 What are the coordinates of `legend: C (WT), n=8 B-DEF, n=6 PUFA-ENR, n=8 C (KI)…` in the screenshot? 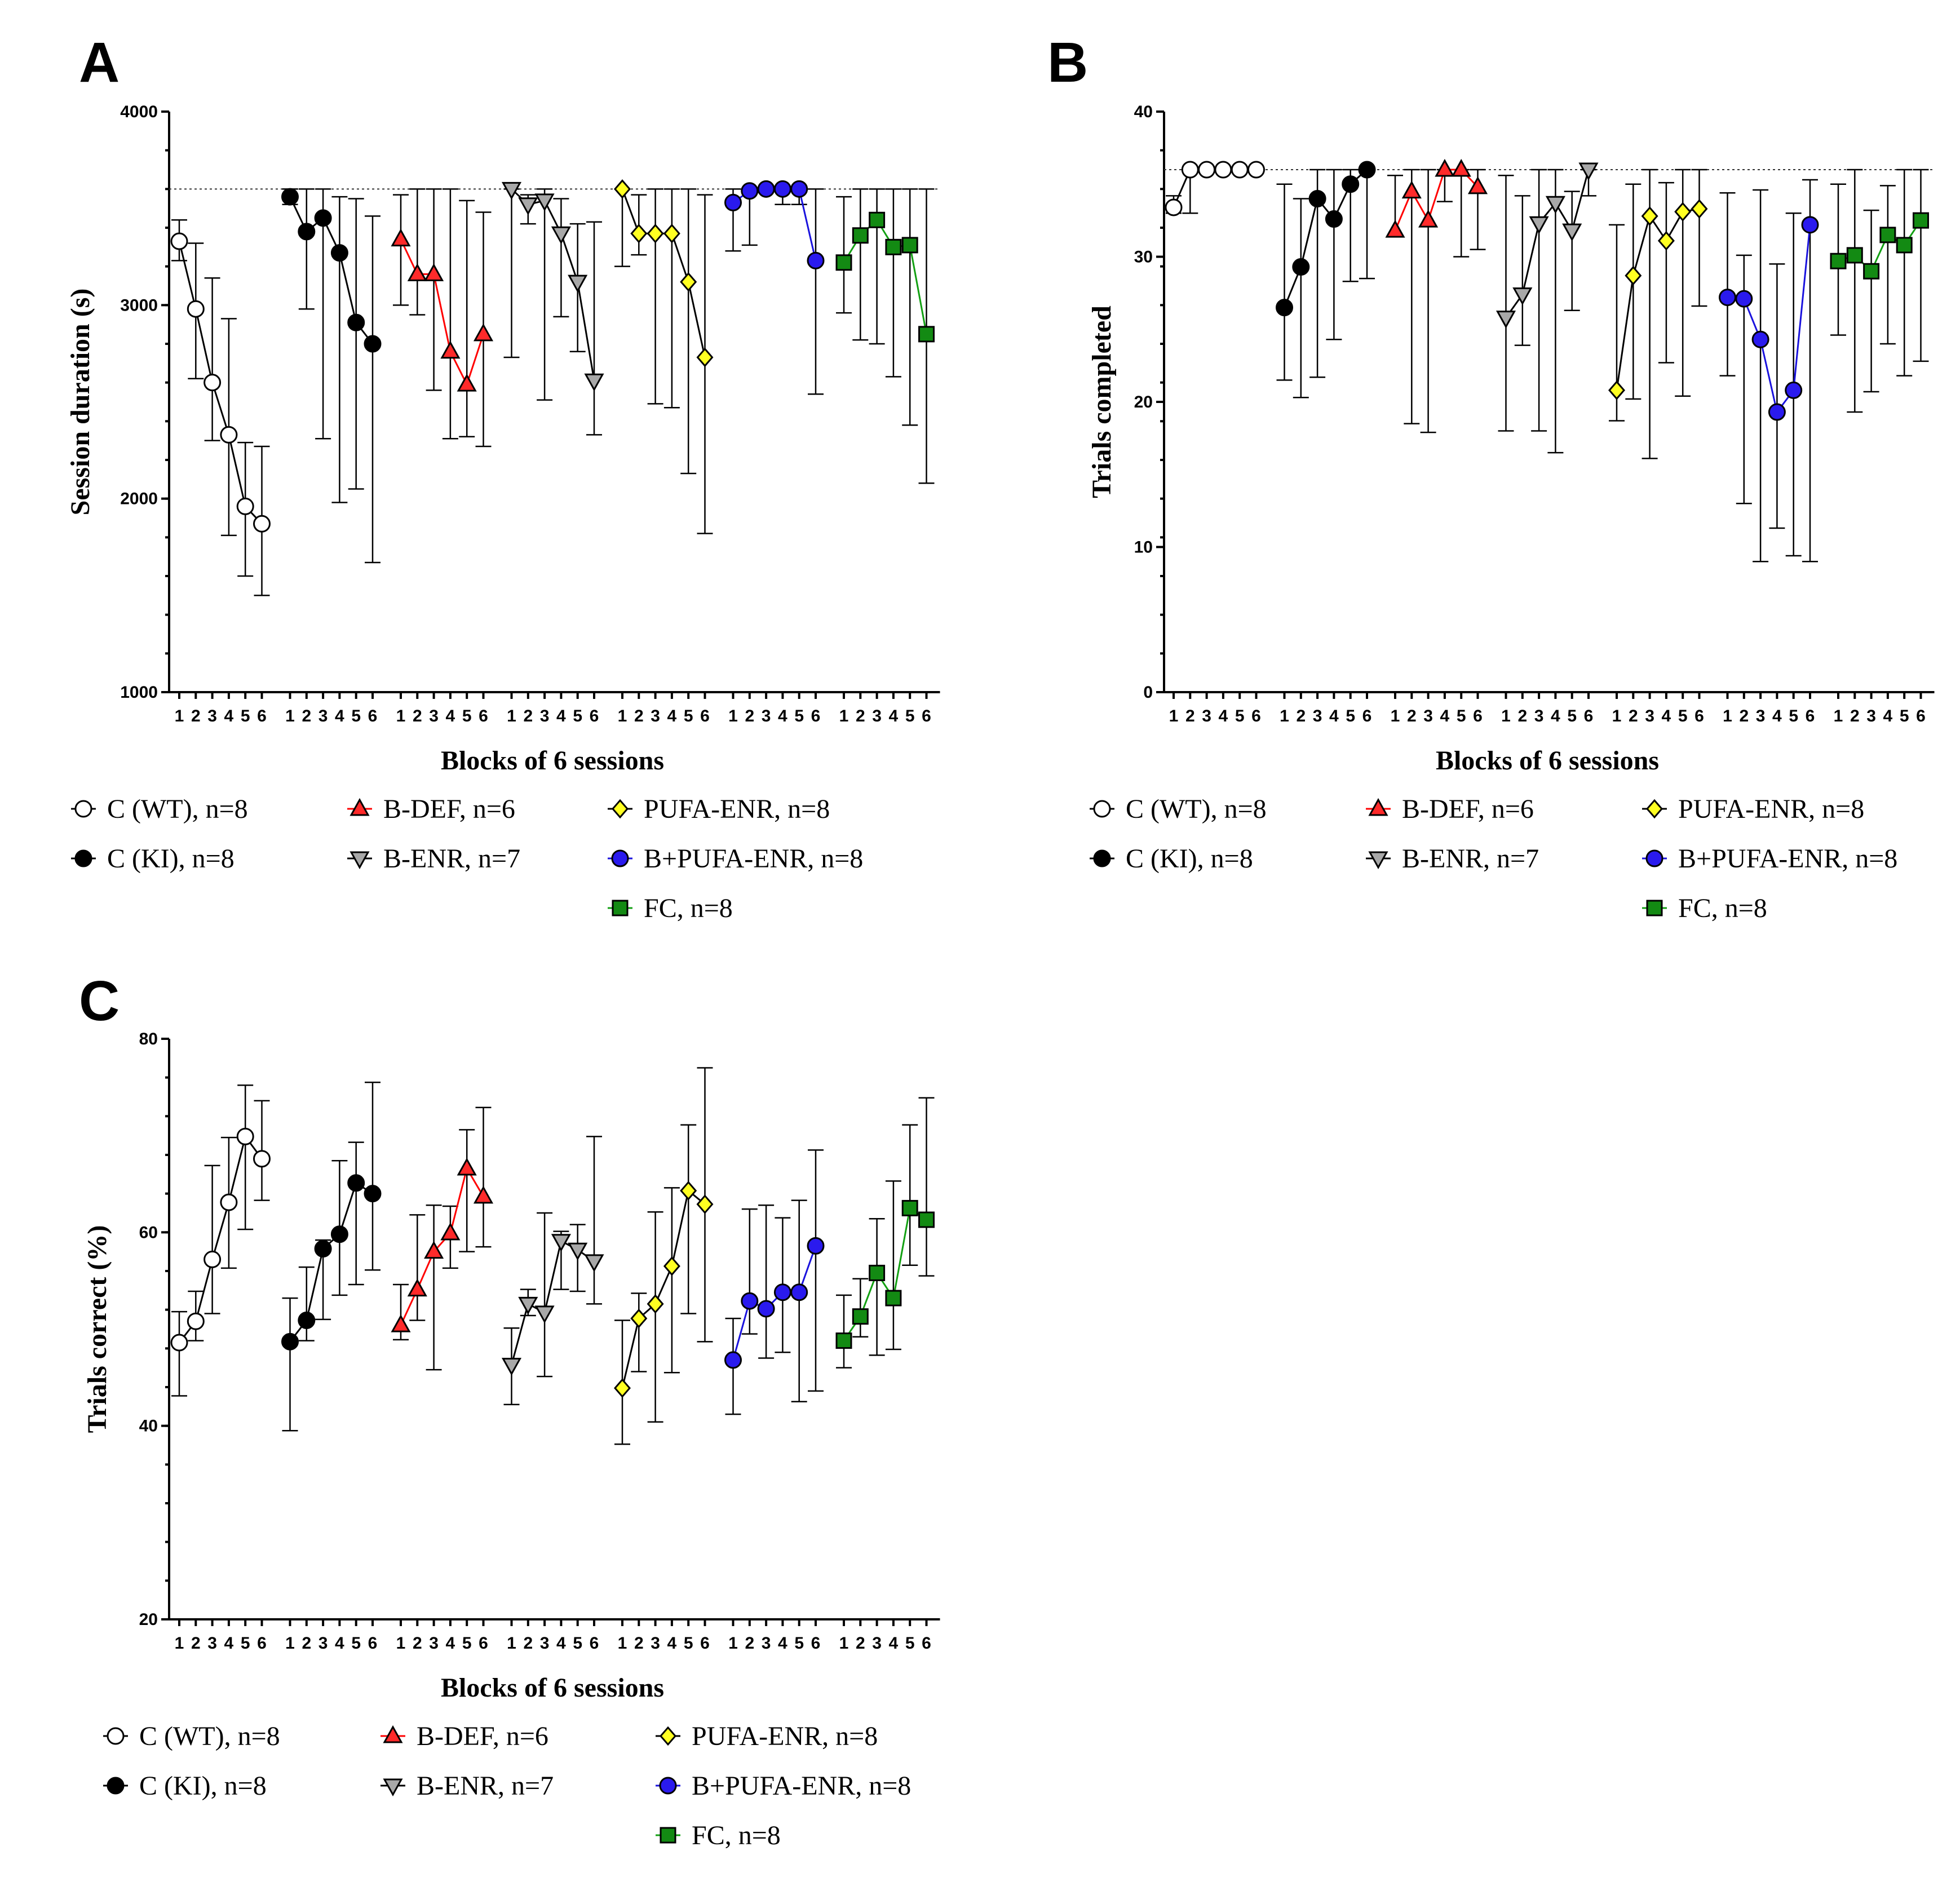 It's located at (507, 1786).